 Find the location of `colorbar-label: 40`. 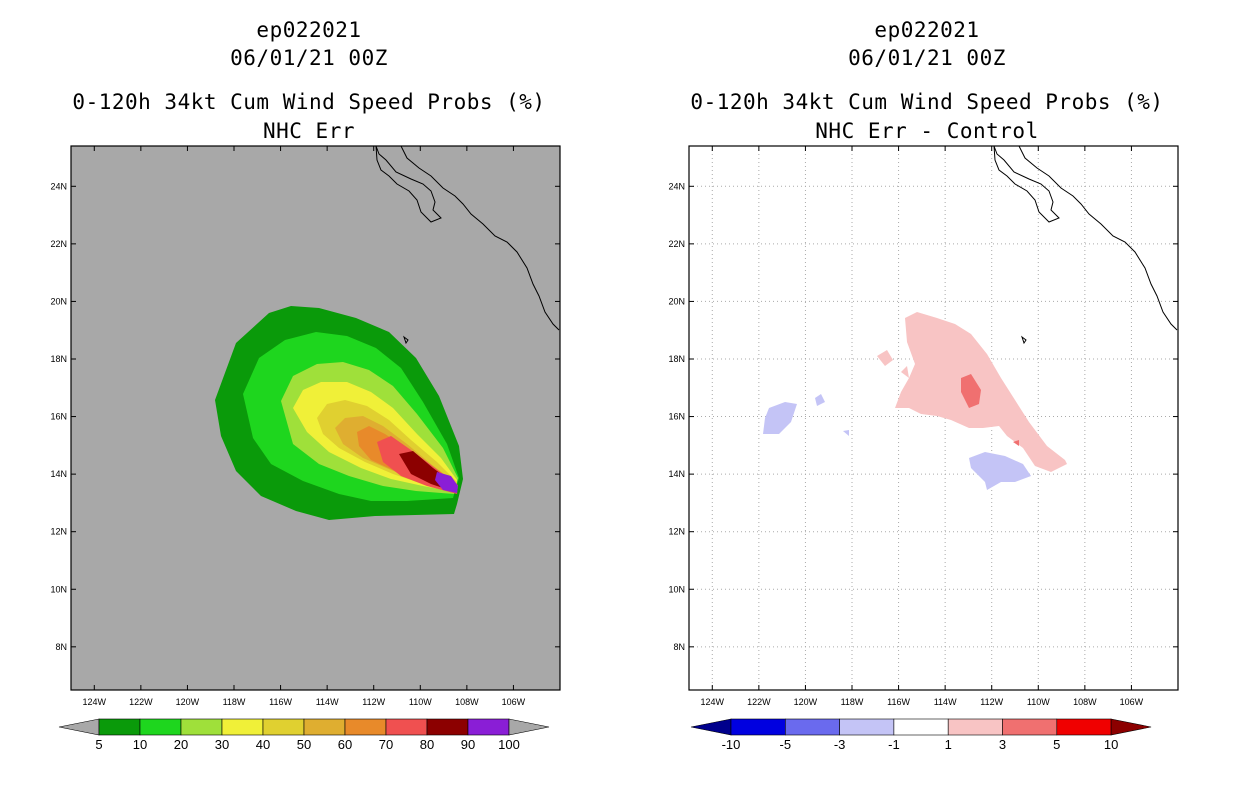

colorbar-label: 40 is located at coordinates (263, 744).